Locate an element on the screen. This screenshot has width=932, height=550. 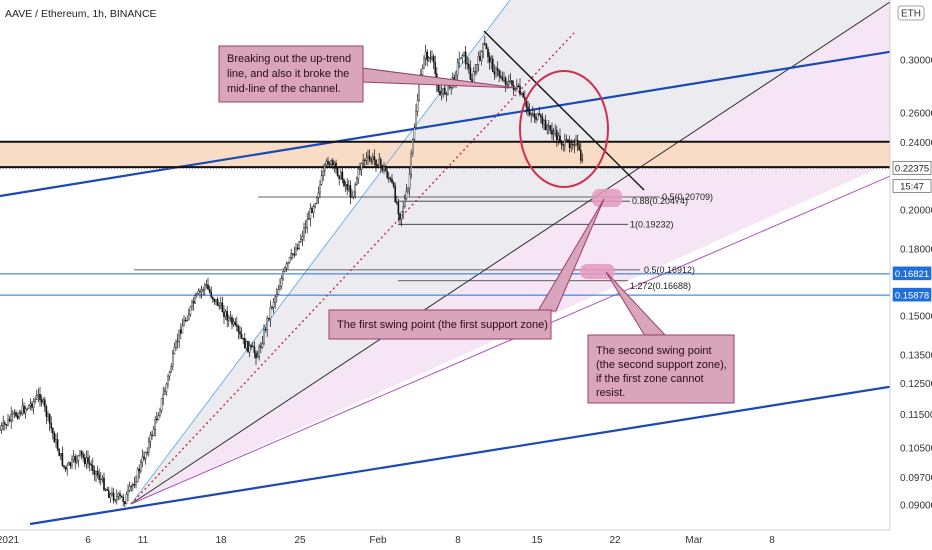
x-tick-label: 2021 is located at coordinates (10, 540).